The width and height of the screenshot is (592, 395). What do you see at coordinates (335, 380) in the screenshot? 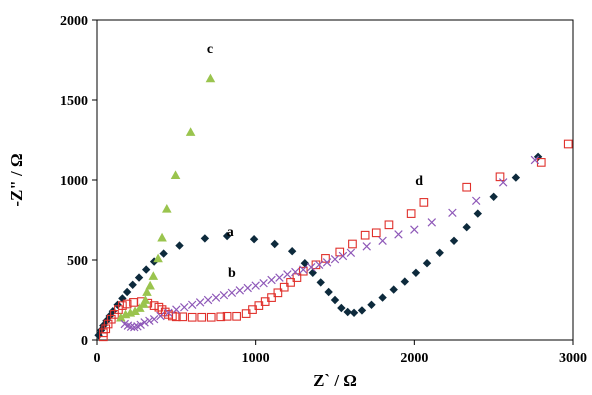
I see `x-axis-label: Z` / Ω` at bounding box center [335, 380].